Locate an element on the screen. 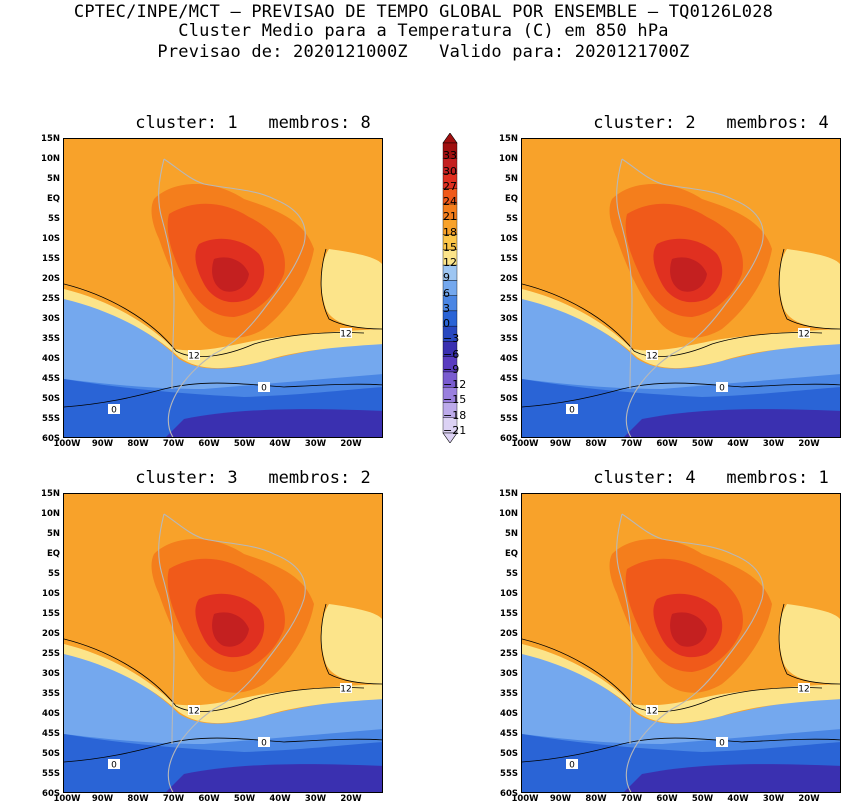 Image resolution: width=847 pixels, height=804 pixels. colorbar-label: 30 is located at coordinates (450, 171).